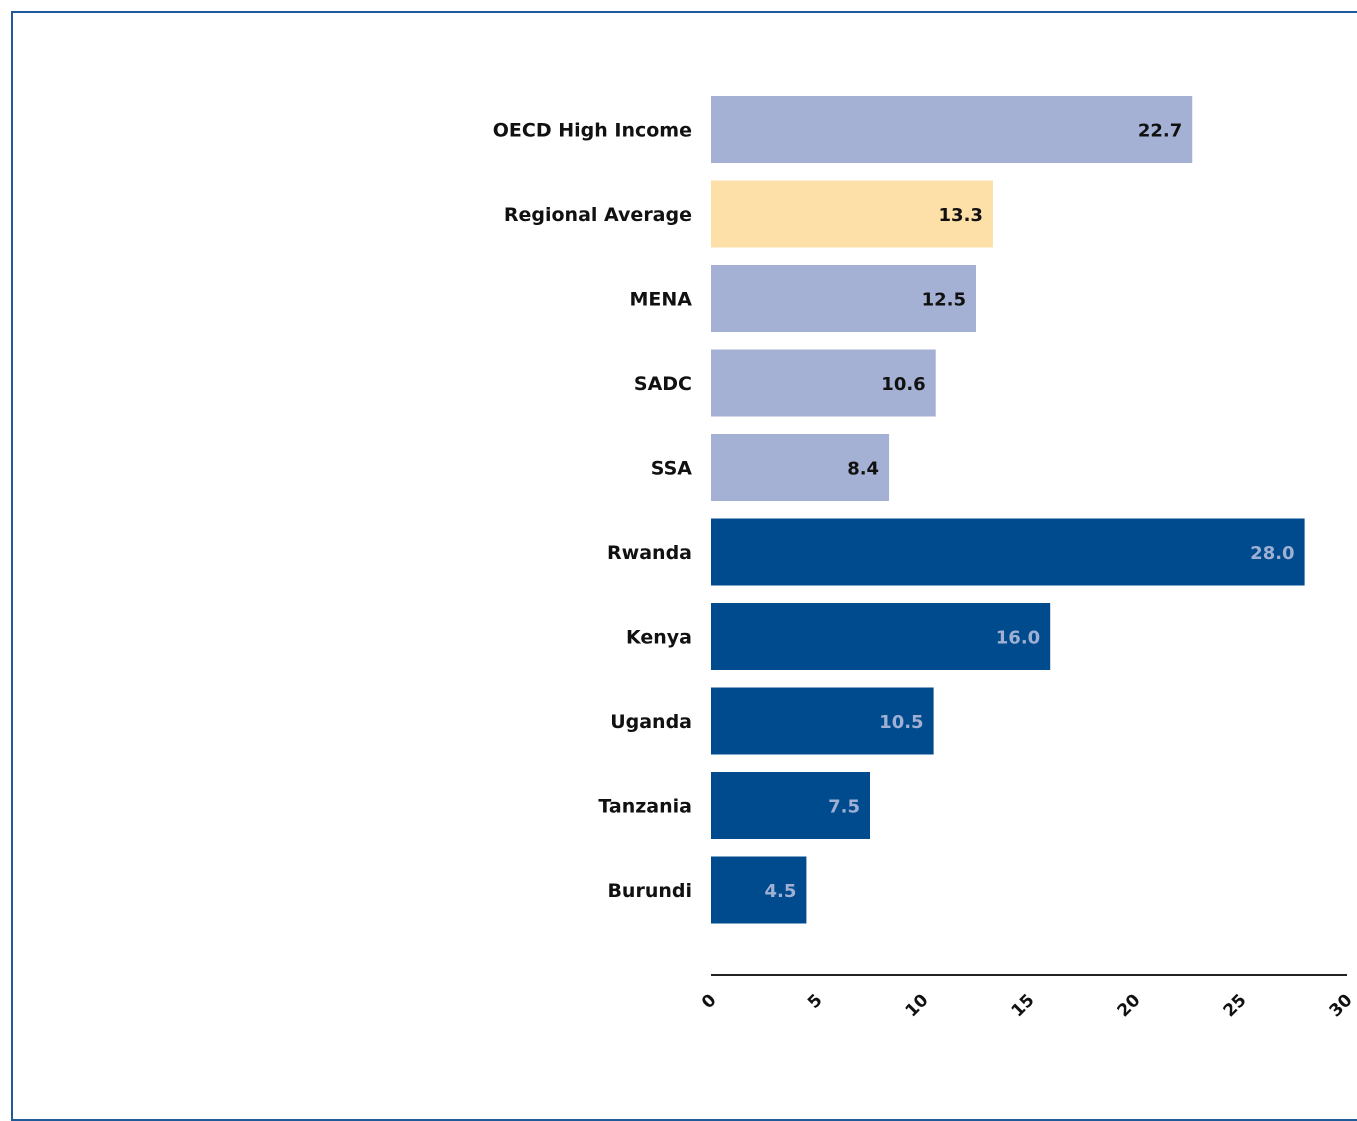 The image size is (1357, 1121). I want to click on value-label-sadc: 10.6, so click(903, 384).